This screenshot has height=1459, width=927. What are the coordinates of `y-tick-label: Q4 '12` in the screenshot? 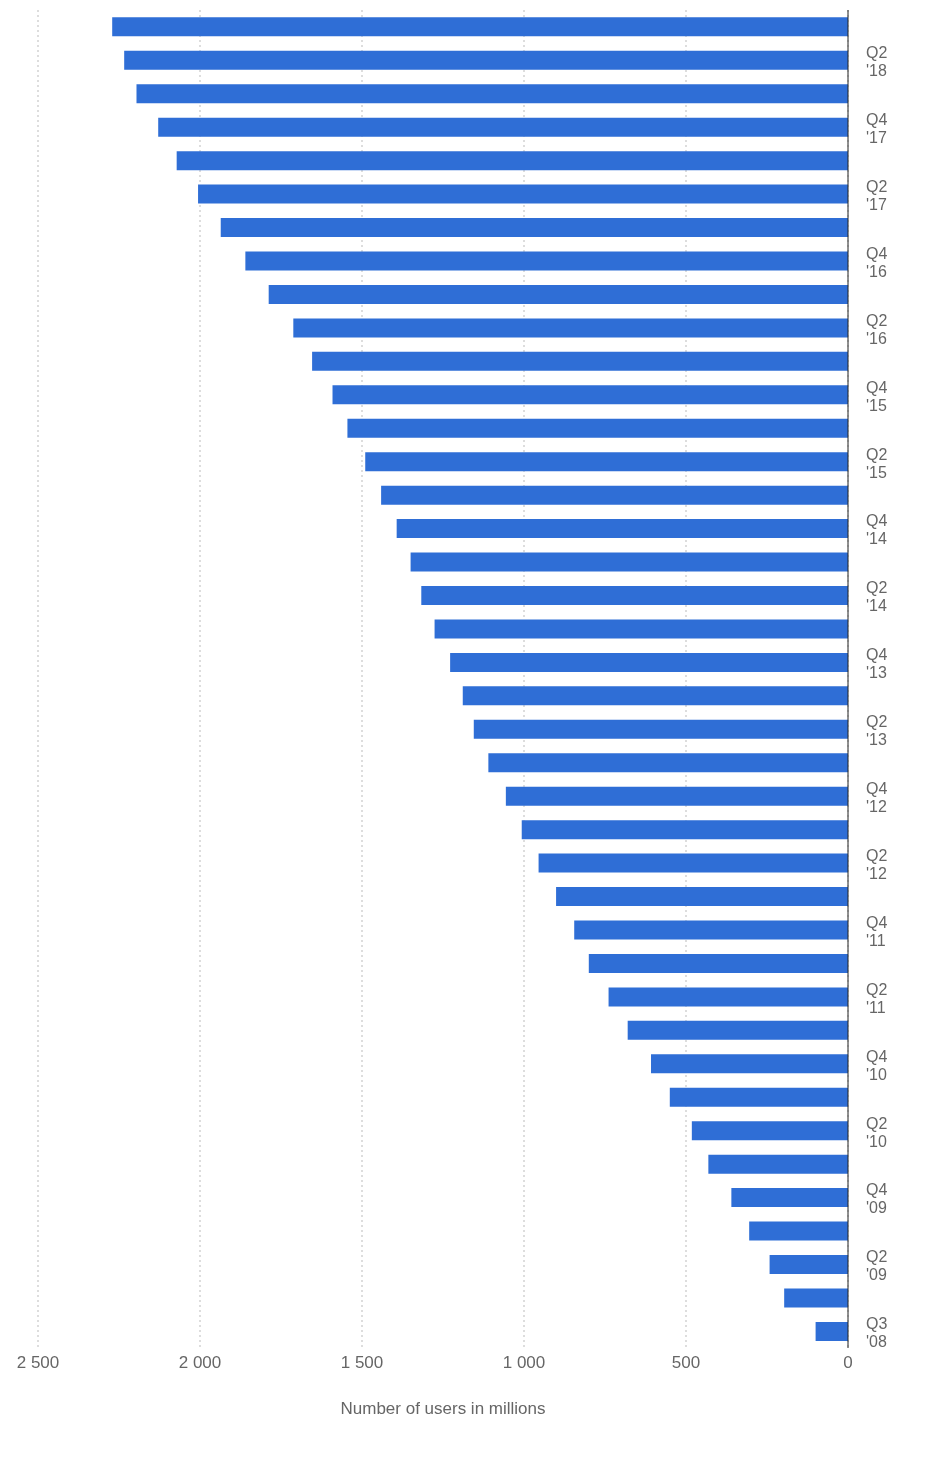 It's located at (877, 798).